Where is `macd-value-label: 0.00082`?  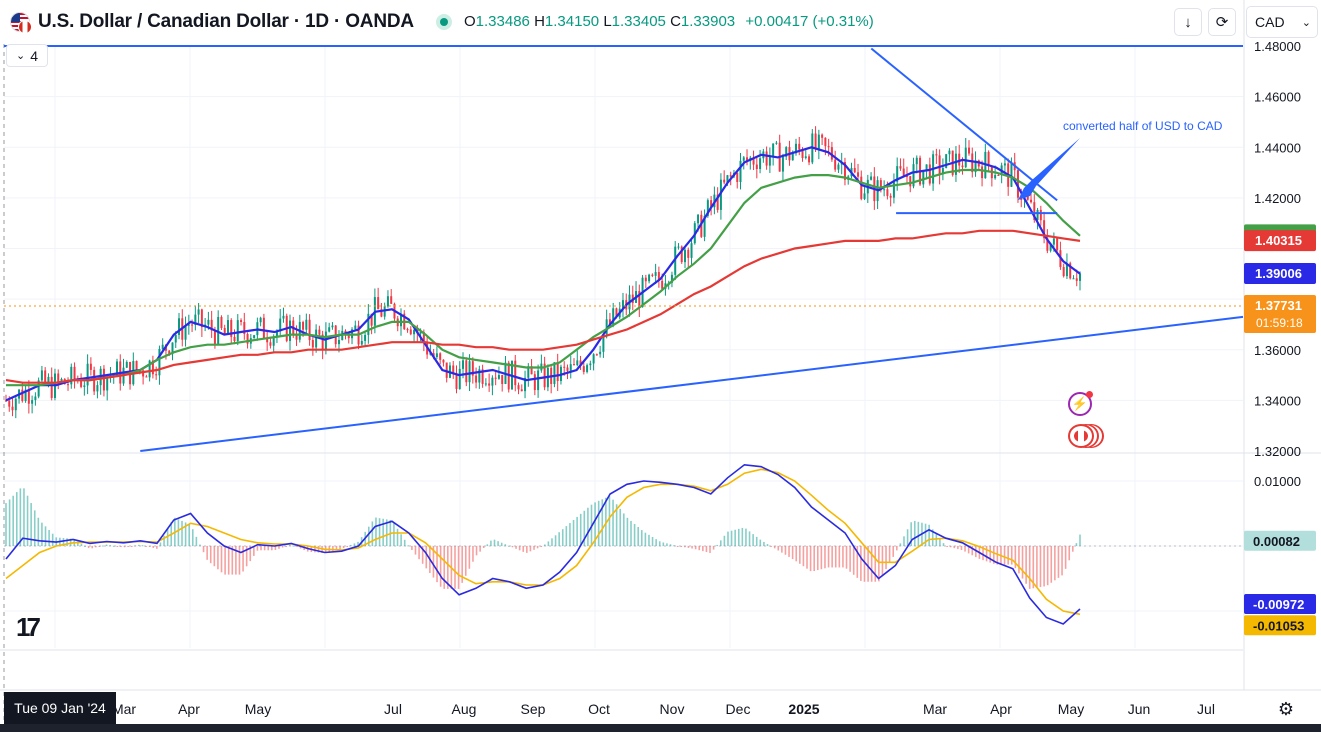 macd-value-label: 0.00082 is located at coordinates (1276, 541).